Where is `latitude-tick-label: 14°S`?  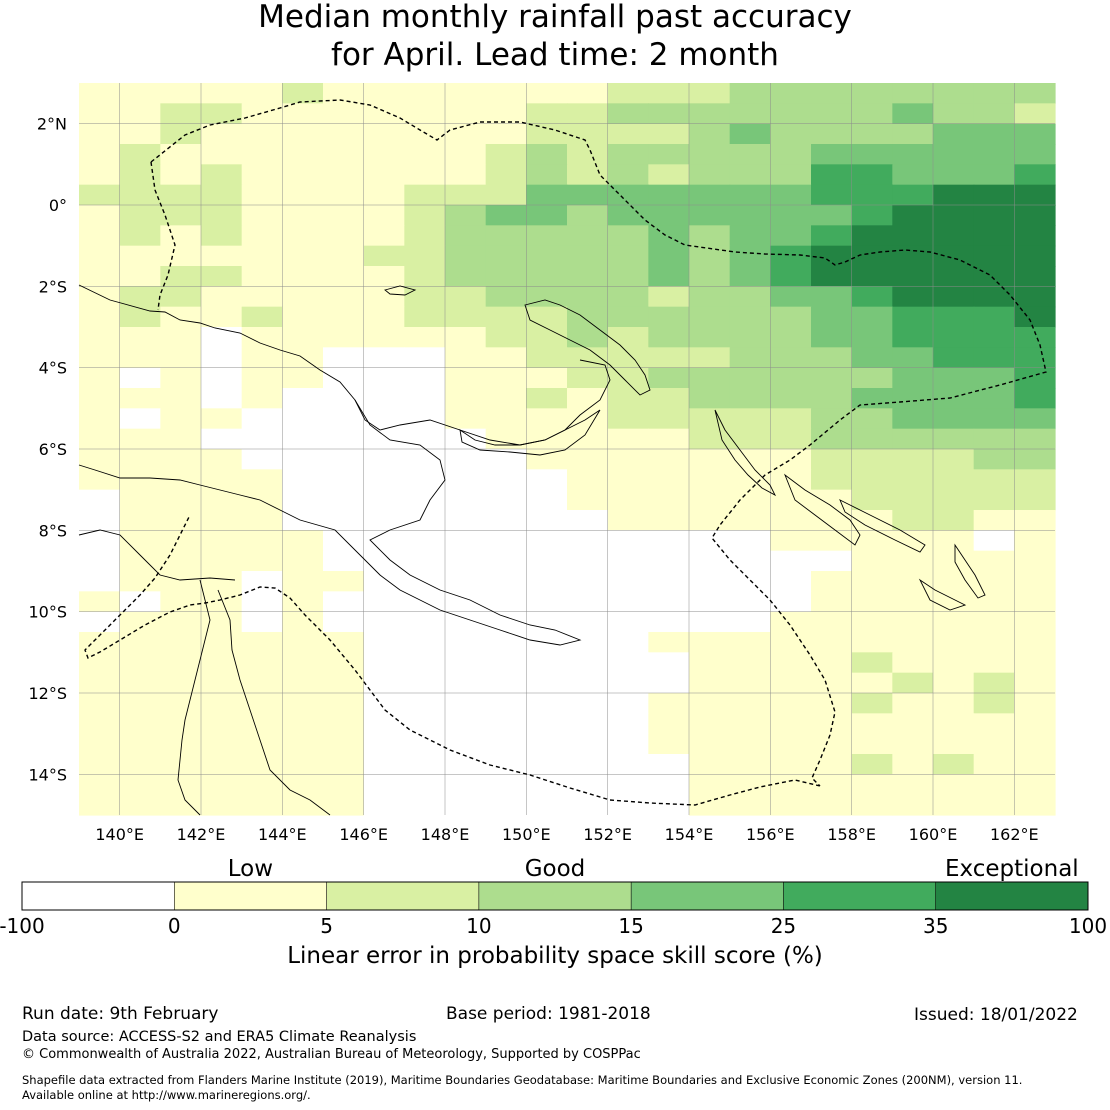 latitude-tick-label: 14°S is located at coordinates (47, 774).